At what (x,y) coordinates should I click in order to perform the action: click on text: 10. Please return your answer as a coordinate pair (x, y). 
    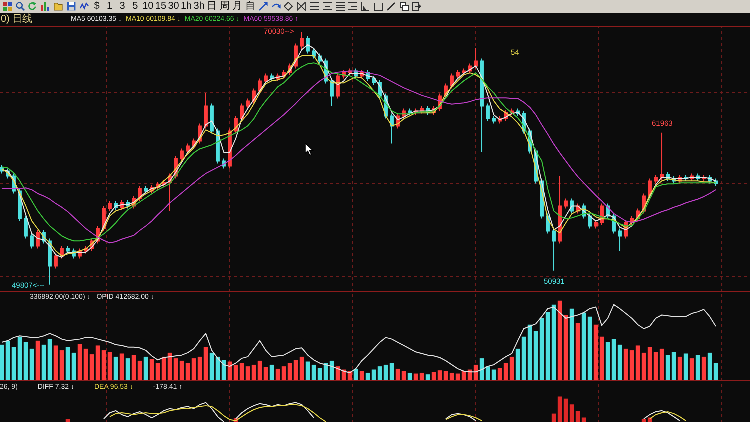
    Looking at the image, I should click on (148, 6).